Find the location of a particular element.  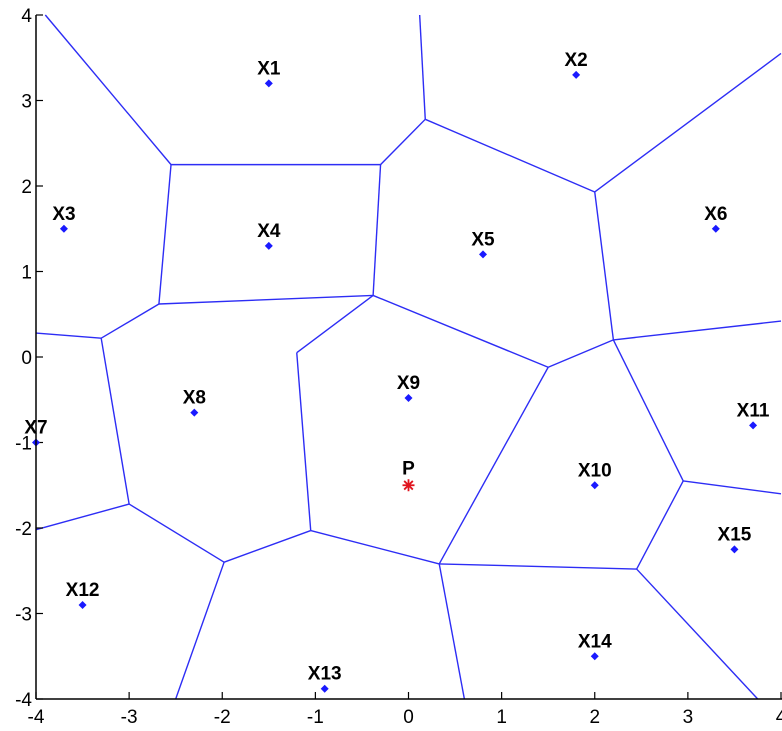

y-tick-label: 3 is located at coordinates (26, 102).